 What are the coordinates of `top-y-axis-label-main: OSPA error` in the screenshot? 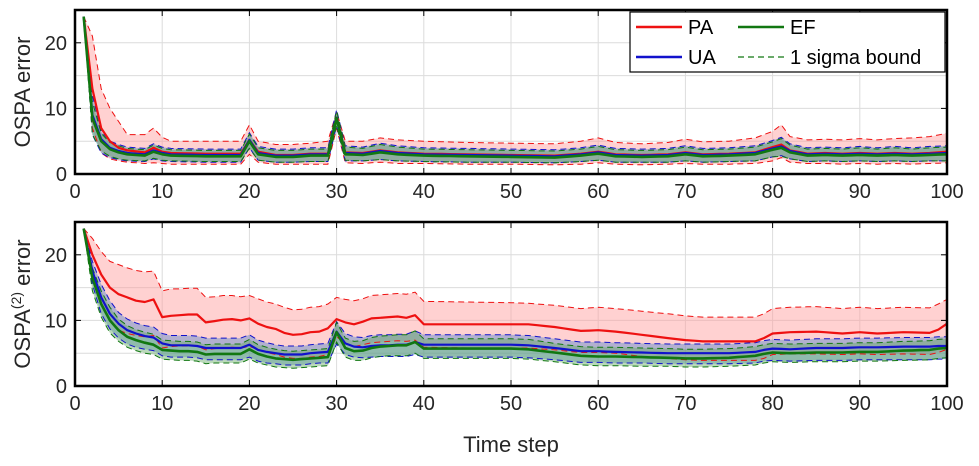 It's located at (22, 92).